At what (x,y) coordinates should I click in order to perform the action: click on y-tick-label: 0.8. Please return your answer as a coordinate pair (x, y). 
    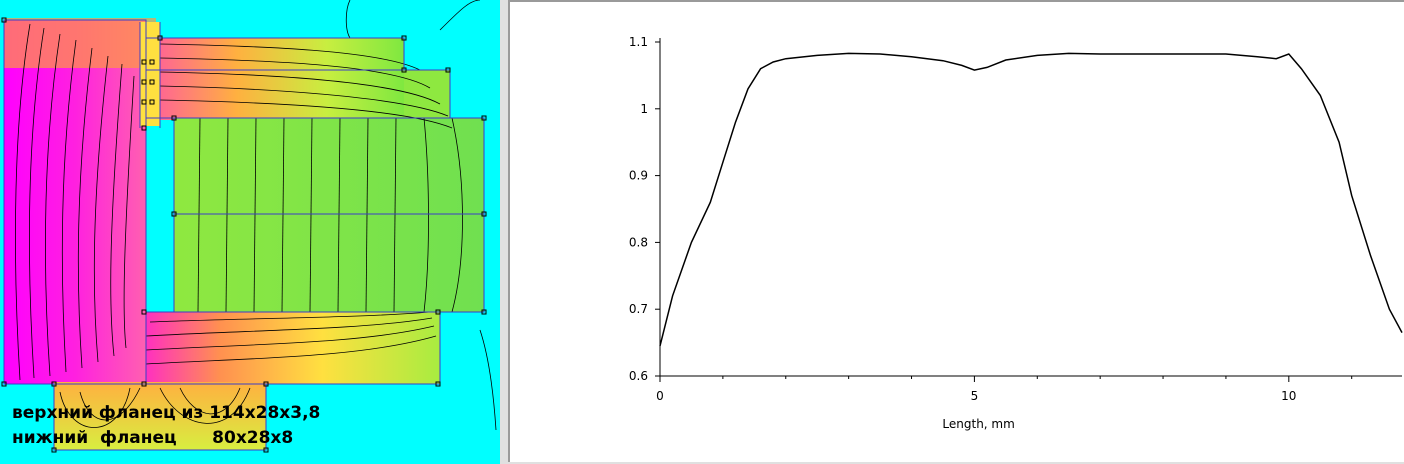
    Looking at the image, I should click on (638, 242).